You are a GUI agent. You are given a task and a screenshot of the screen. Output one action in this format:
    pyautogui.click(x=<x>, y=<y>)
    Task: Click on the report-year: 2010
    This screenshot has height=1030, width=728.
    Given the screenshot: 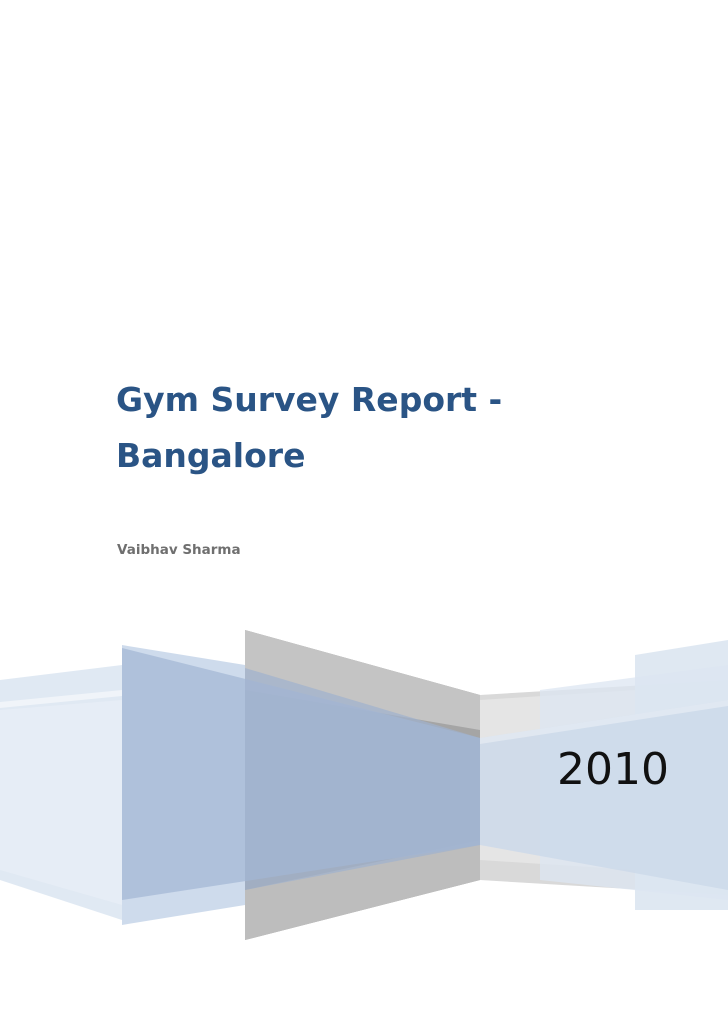 What is the action you would take?
    pyautogui.click(x=613, y=769)
    